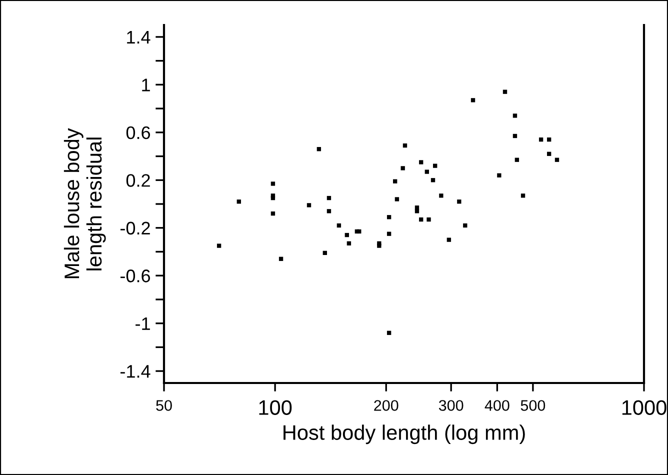 The image size is (668, 475). I want to click on y-tick-label: 0.6, so click(138, 133).